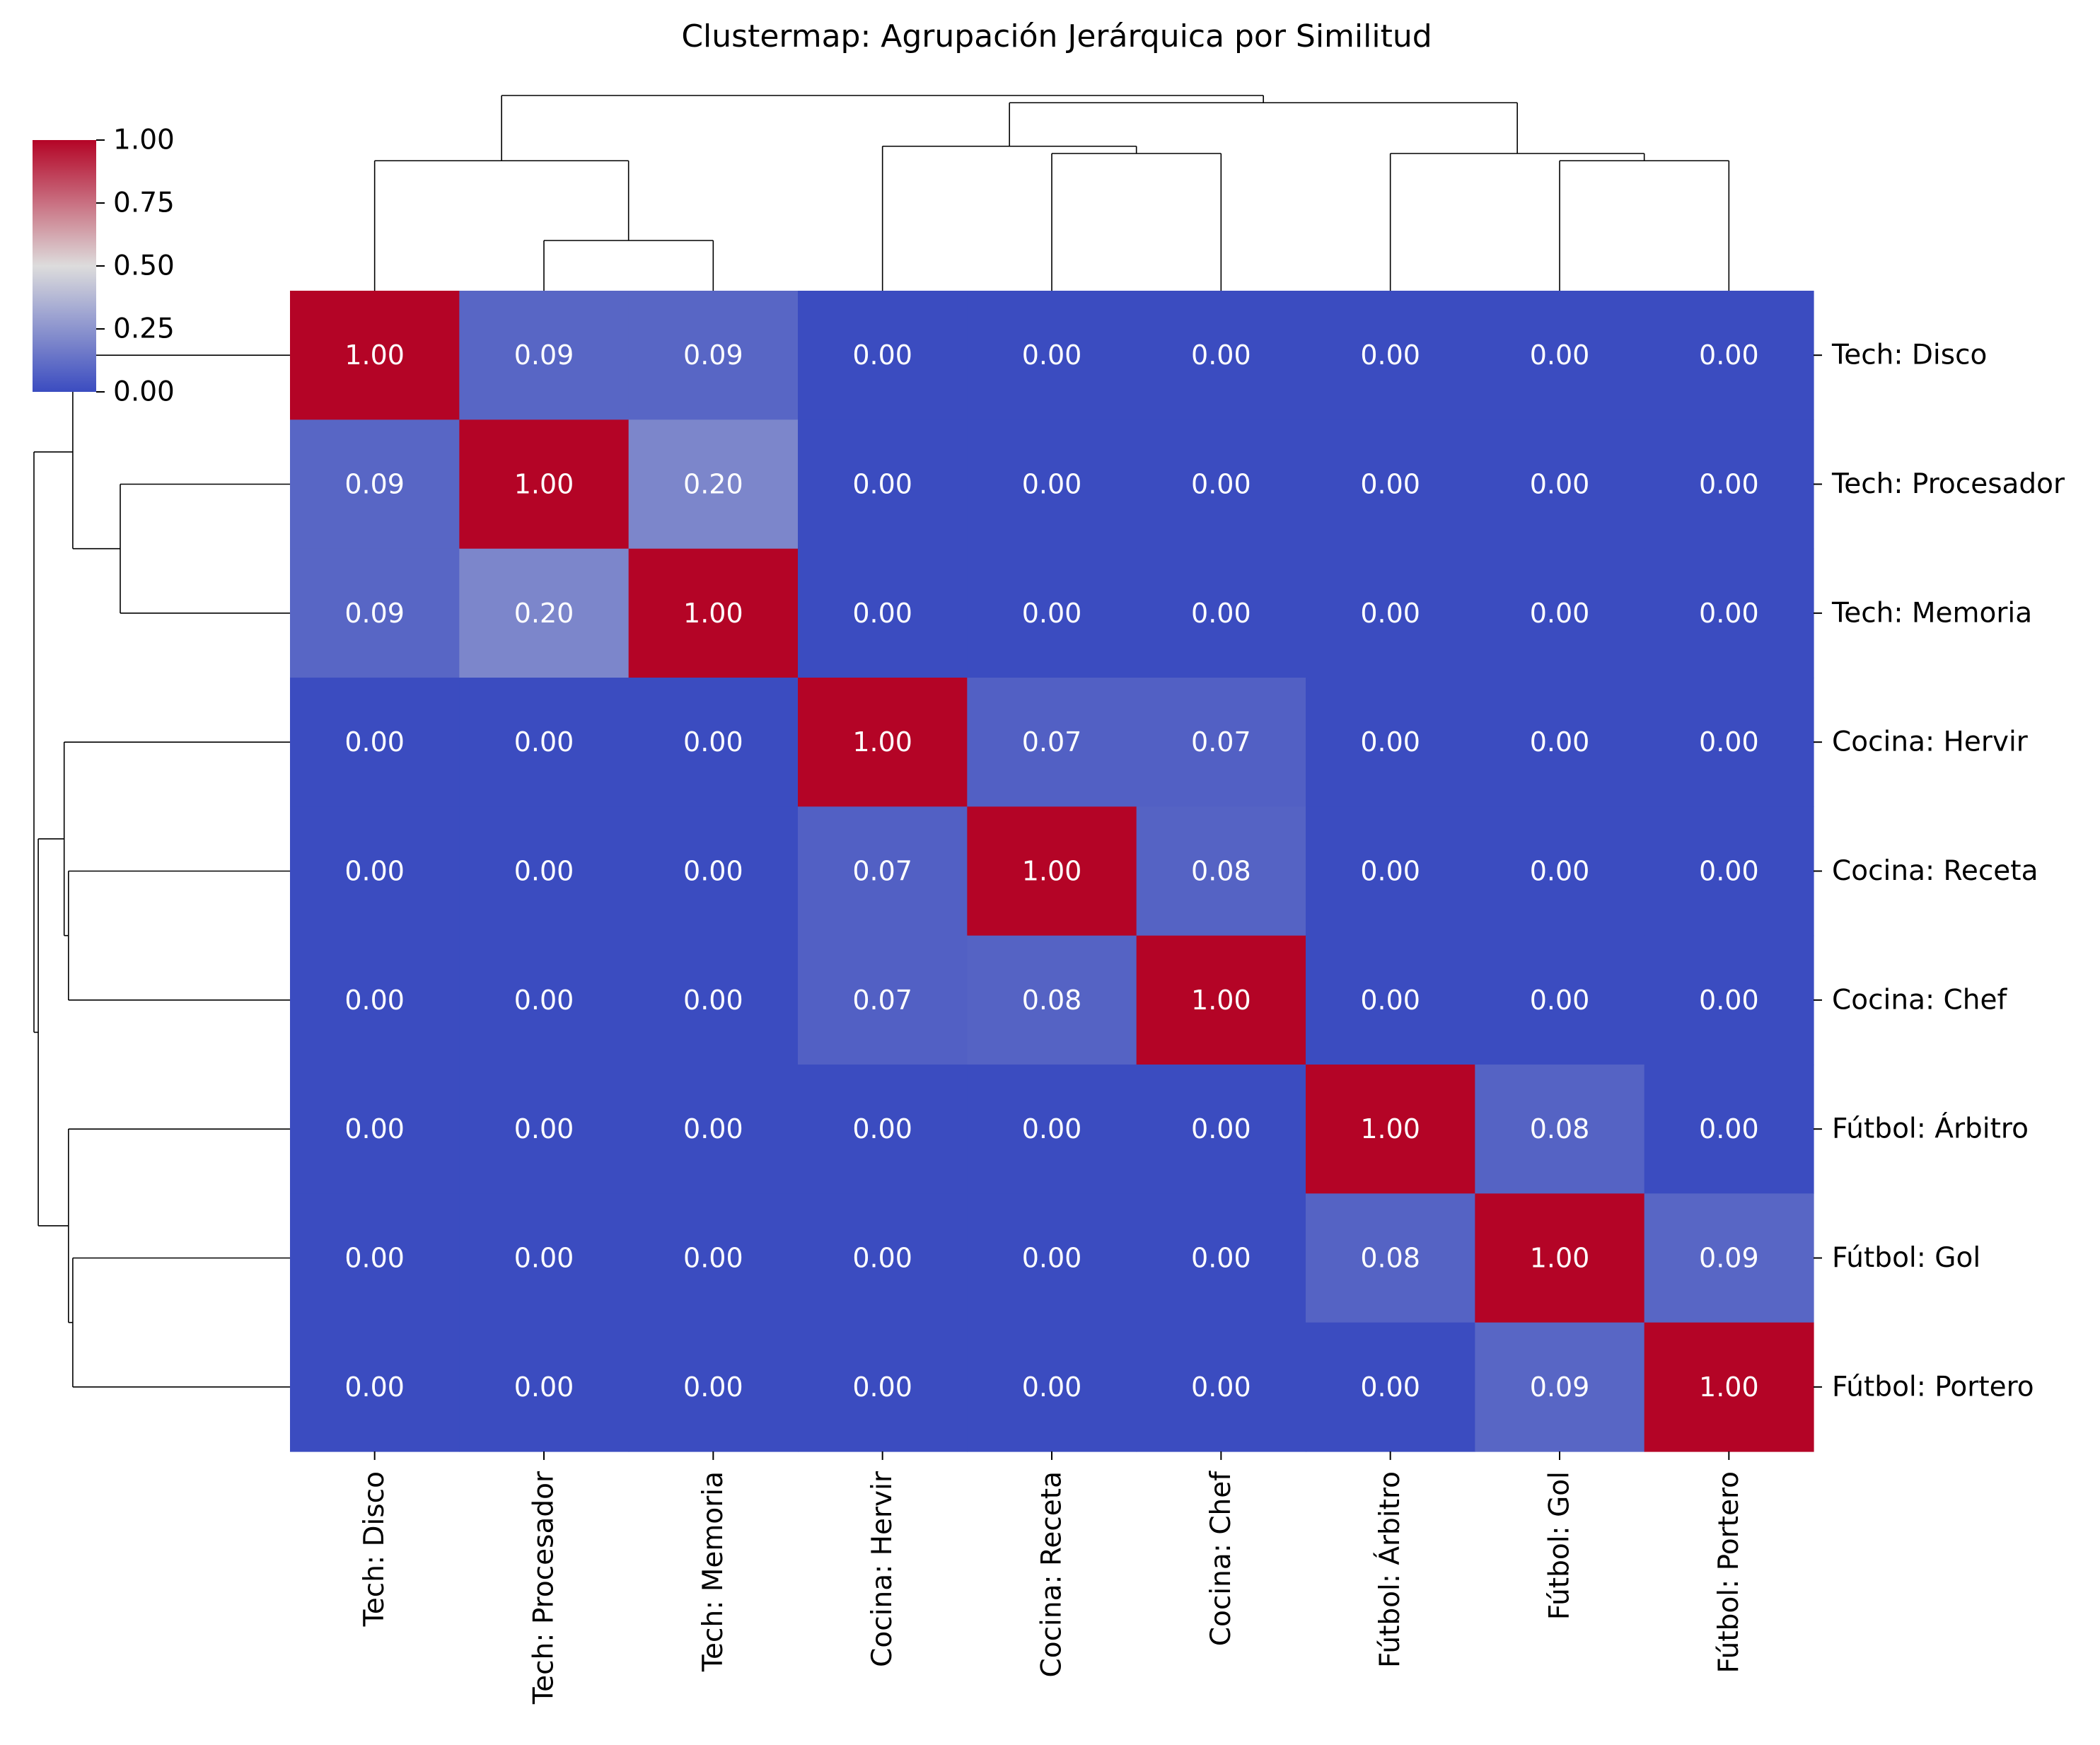 The image size is (2100, 1745). What do you see at coordinates (144, 392) in the screenshot?
I see `colorbar-tick-label: 0.00` at bounding box center [144, 392].